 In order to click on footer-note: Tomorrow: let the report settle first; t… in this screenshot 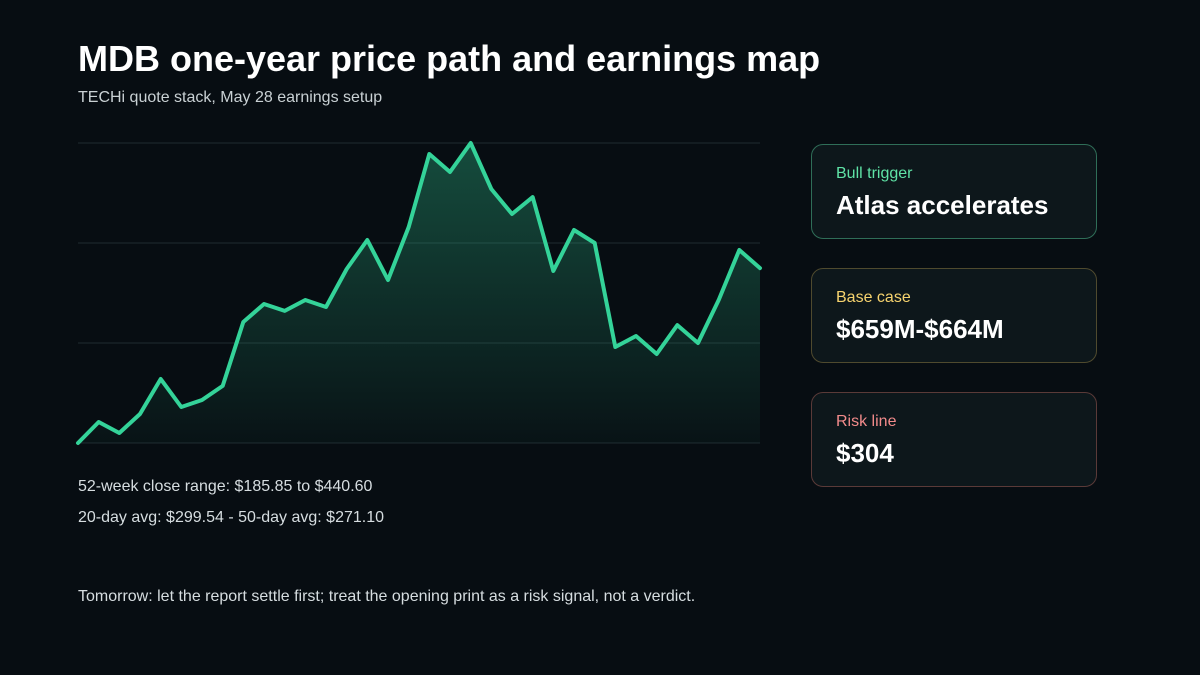, I will do `click(387, 596)`.